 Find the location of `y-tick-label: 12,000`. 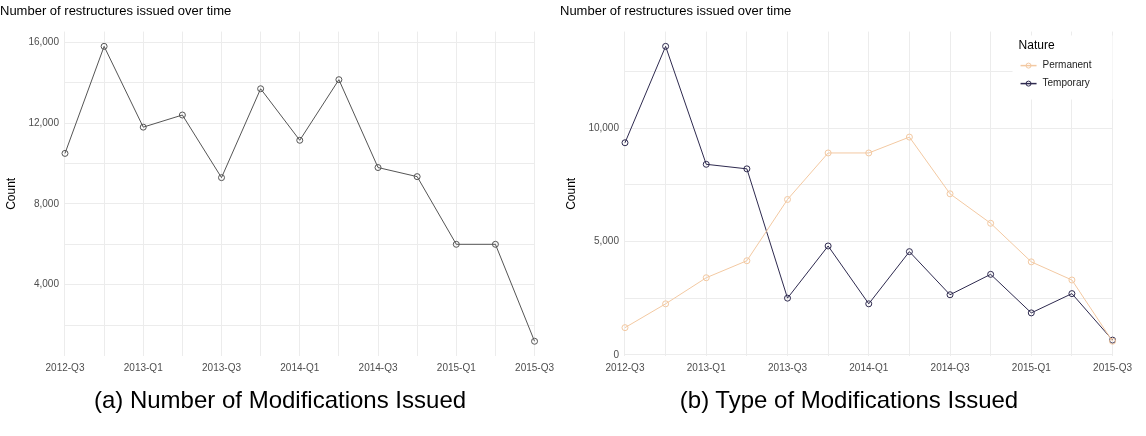

y-tick-label: 12,000 is located at coordinates (44, 122).